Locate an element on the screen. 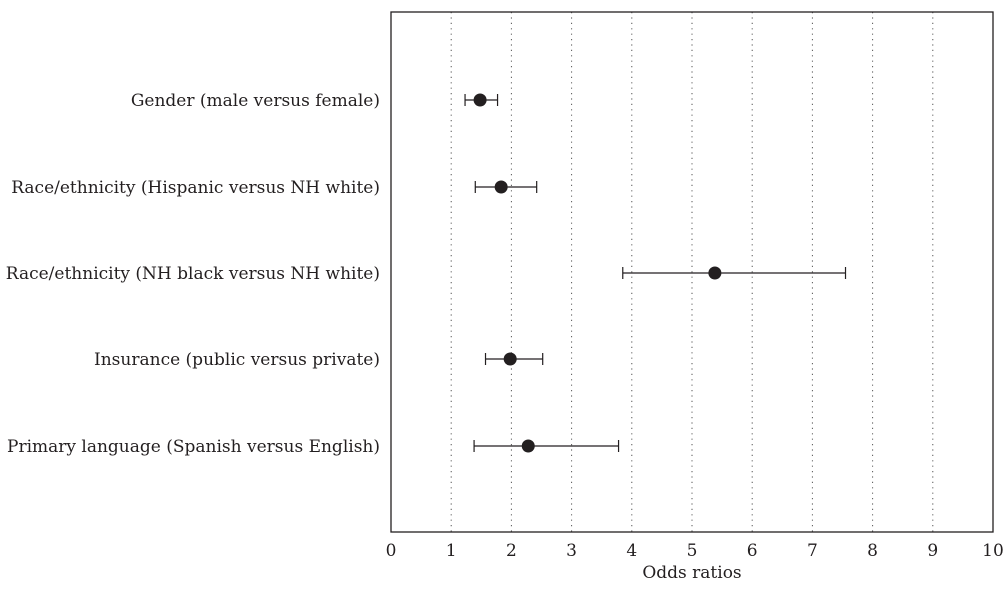 The image size is (1003, 590). forest-row: Gender (male versus female) is located at coordinates (315, 101).